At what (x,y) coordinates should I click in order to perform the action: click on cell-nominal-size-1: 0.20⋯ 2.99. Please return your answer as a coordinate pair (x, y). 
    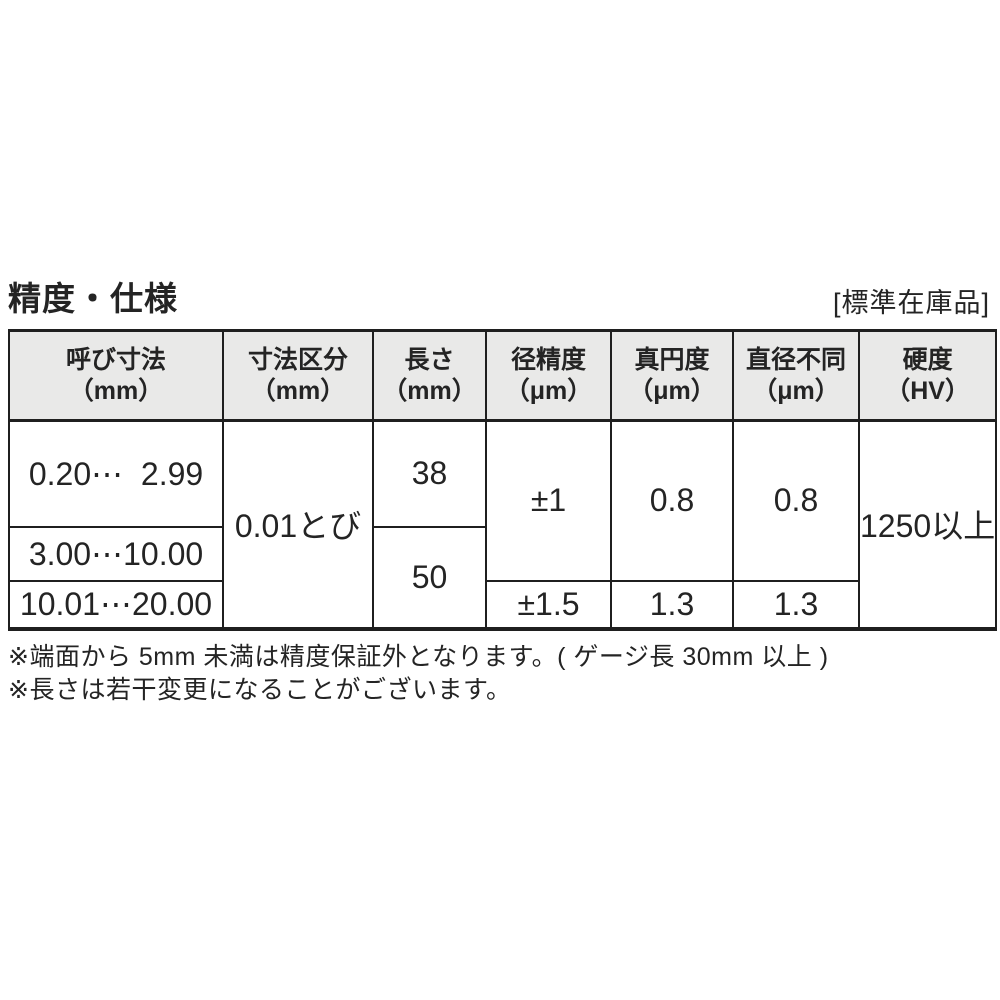
    Looking at the image, I should click on (116, 473).